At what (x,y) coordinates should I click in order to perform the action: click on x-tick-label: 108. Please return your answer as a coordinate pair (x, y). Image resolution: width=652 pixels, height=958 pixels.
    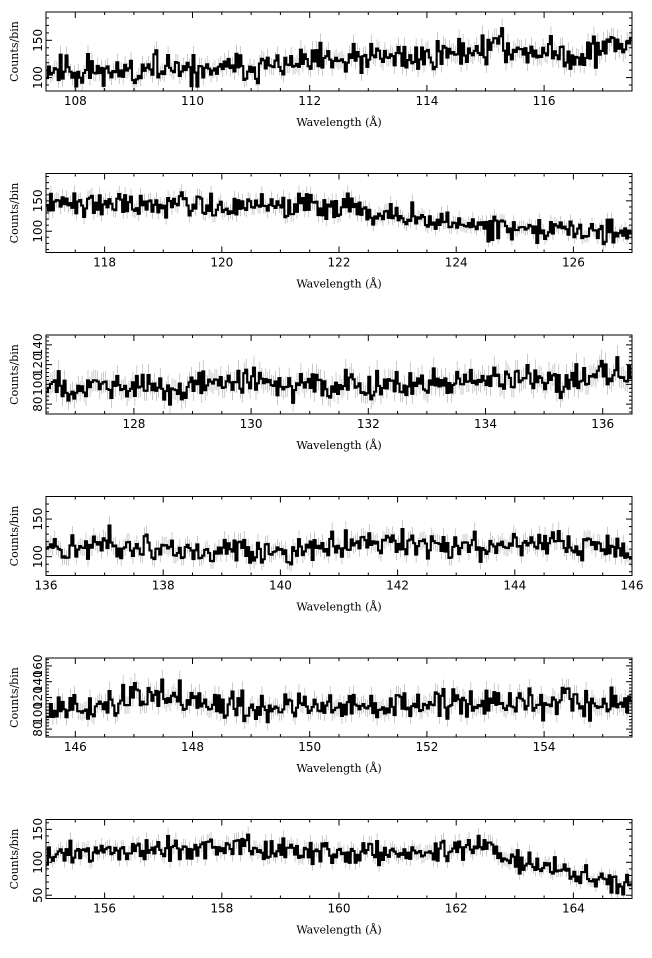
    Looking at the image, I should click on (75, 101).